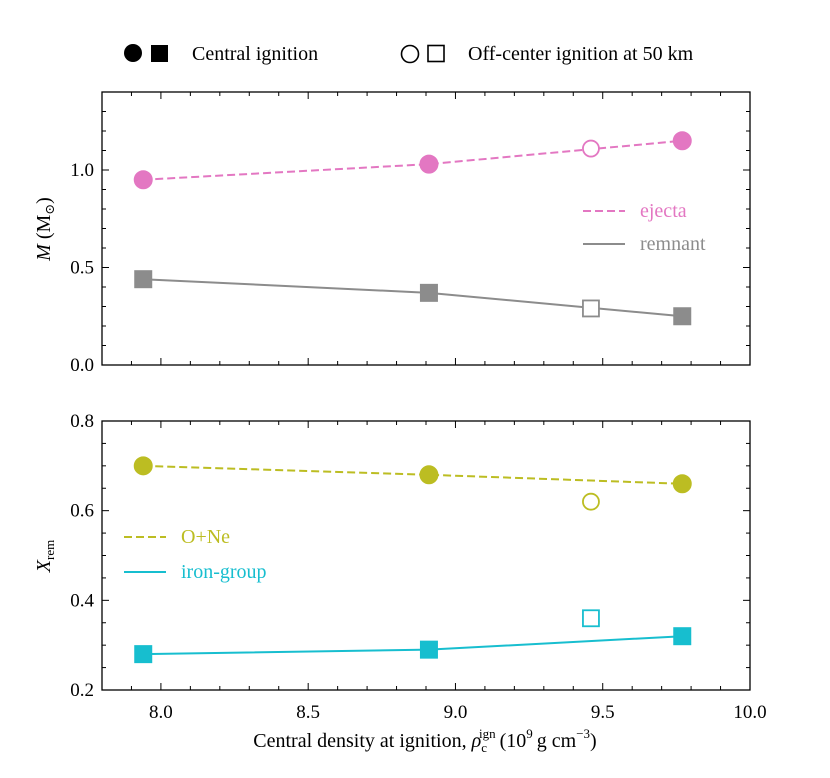  I want to click on xrem-legend-label: O+Ne, so click(205, 537).